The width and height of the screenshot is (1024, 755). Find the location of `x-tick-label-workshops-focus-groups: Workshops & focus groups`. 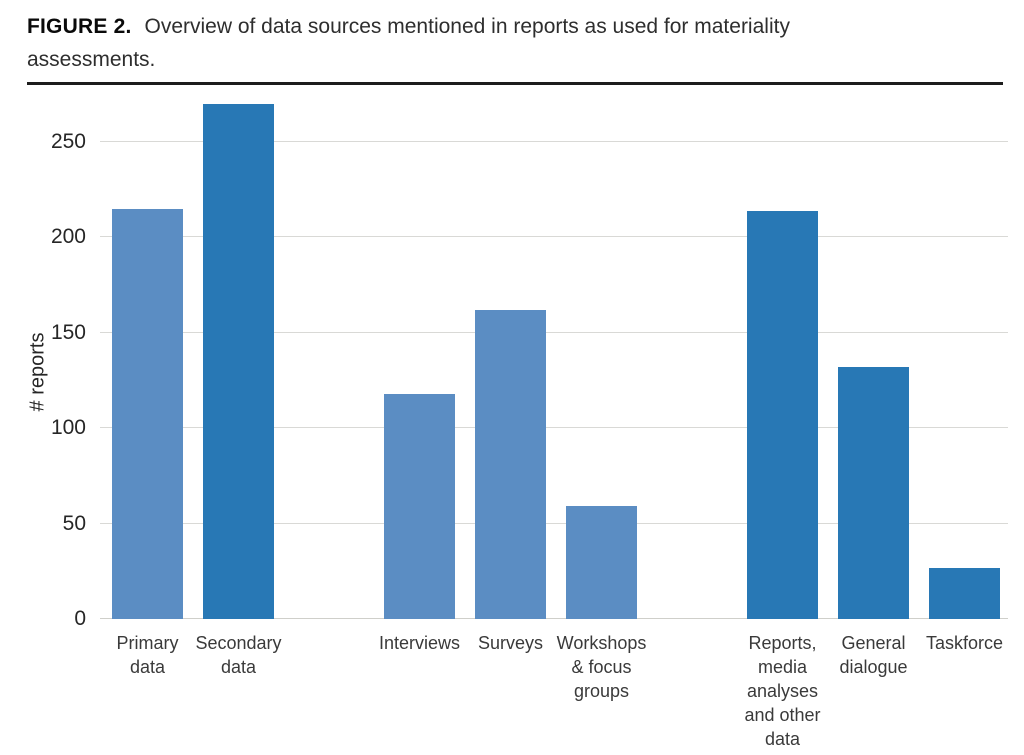

x-tick-label-workshops-focus-groups: Workshops & focus groups is located at coordinates (602, 667).